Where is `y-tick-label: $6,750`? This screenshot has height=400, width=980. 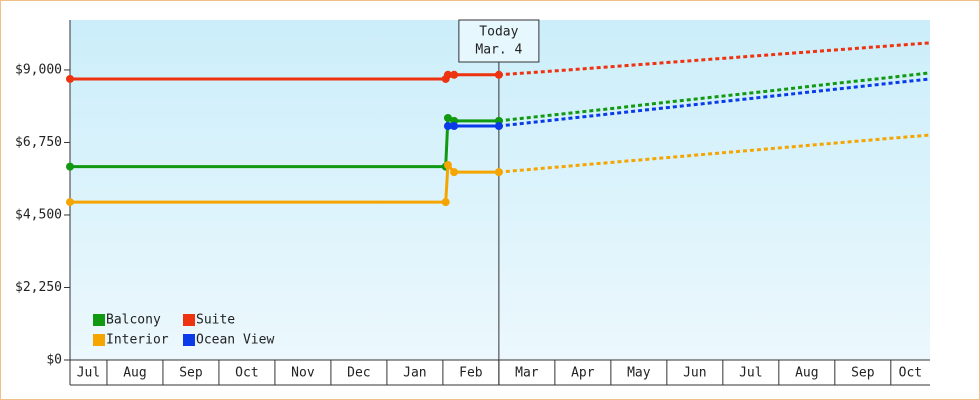 y-tick-label: $6,750 is located at coordinates (38, 142).